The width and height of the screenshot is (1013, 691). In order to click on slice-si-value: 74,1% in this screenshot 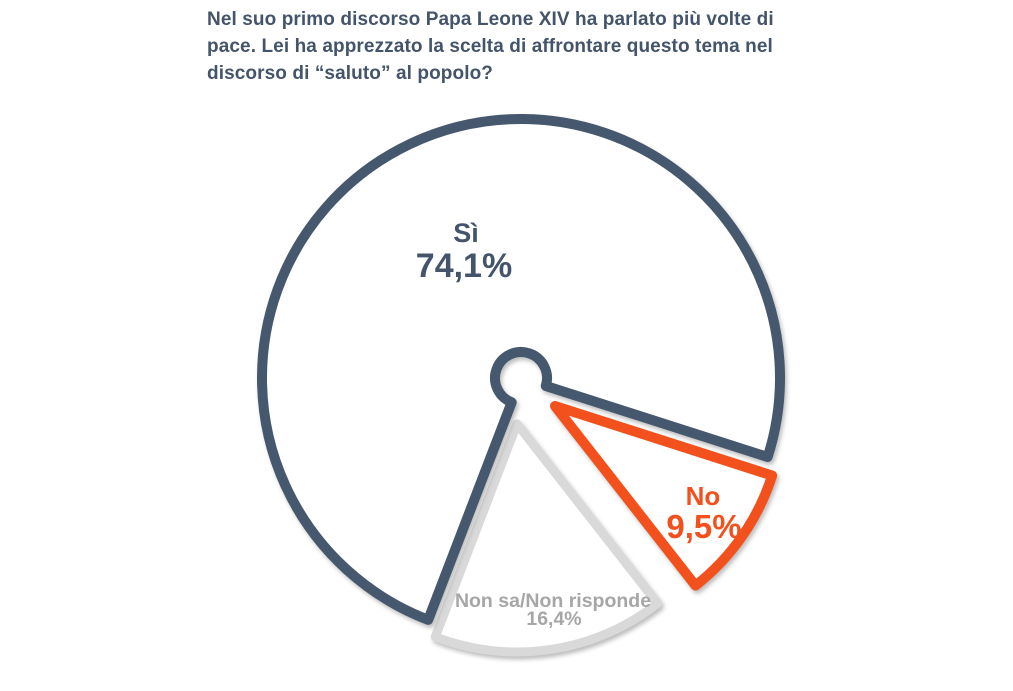, I will do `click(464, 266)`.